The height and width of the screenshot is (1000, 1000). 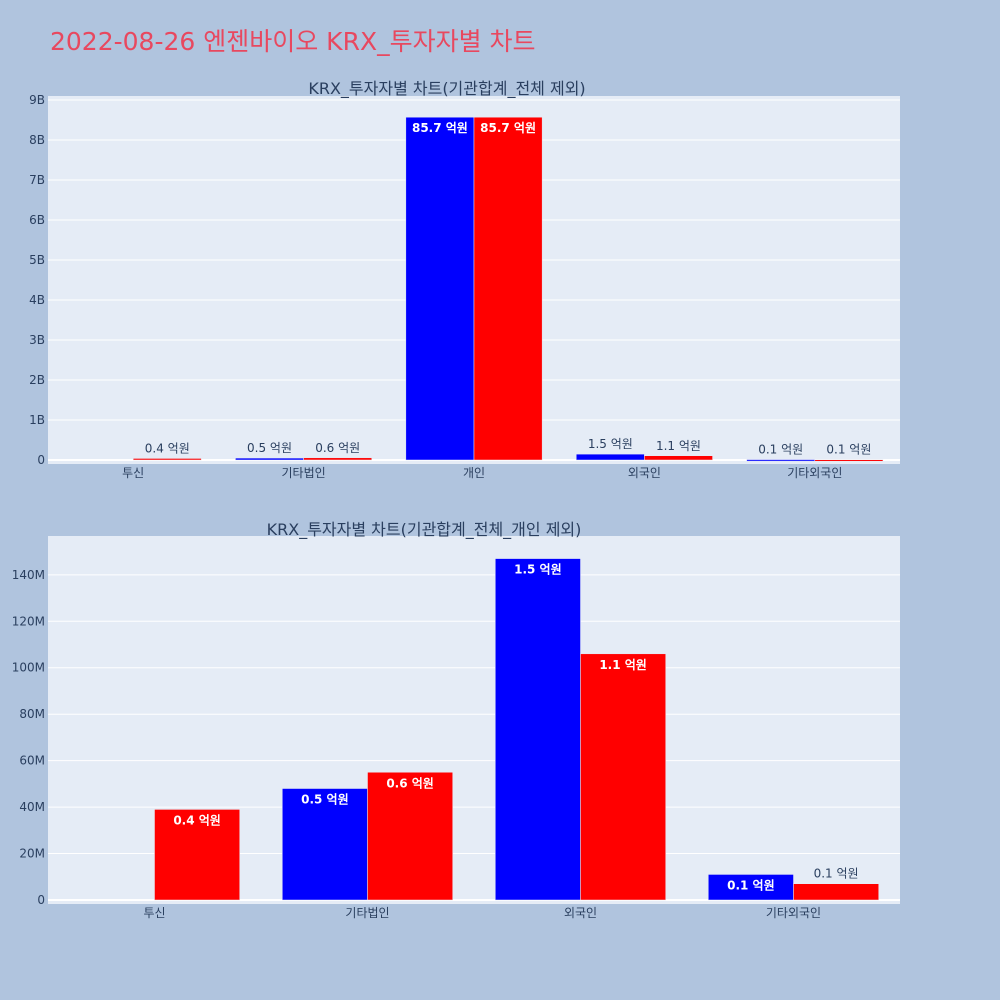 What do you see at coordinates (424, 530) in the screenshot?
I see `chart-title: KRX_투자자별 차트(기관합계_전체_개인 제외)` at bounding box center [424, 530].